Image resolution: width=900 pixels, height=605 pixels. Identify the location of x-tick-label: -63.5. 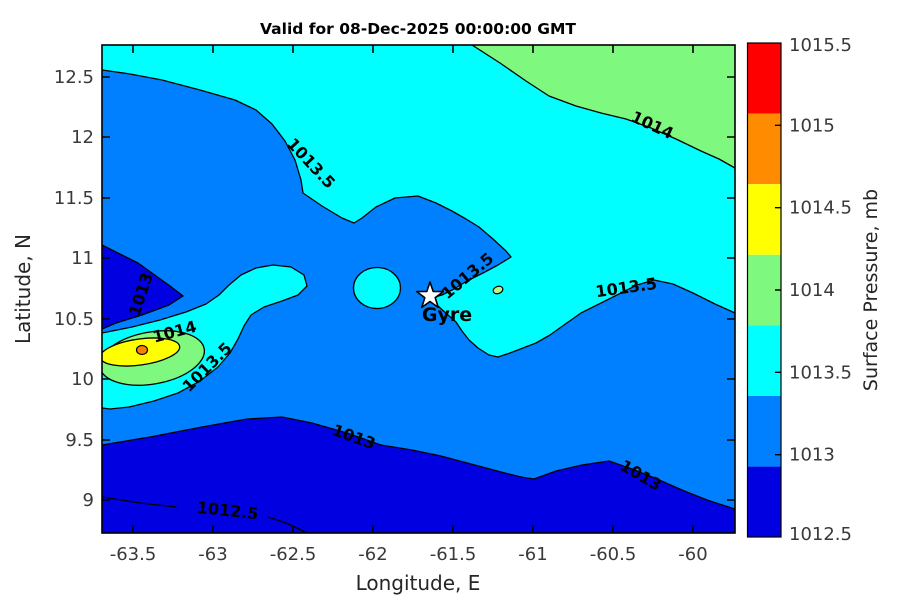
(133, 554).